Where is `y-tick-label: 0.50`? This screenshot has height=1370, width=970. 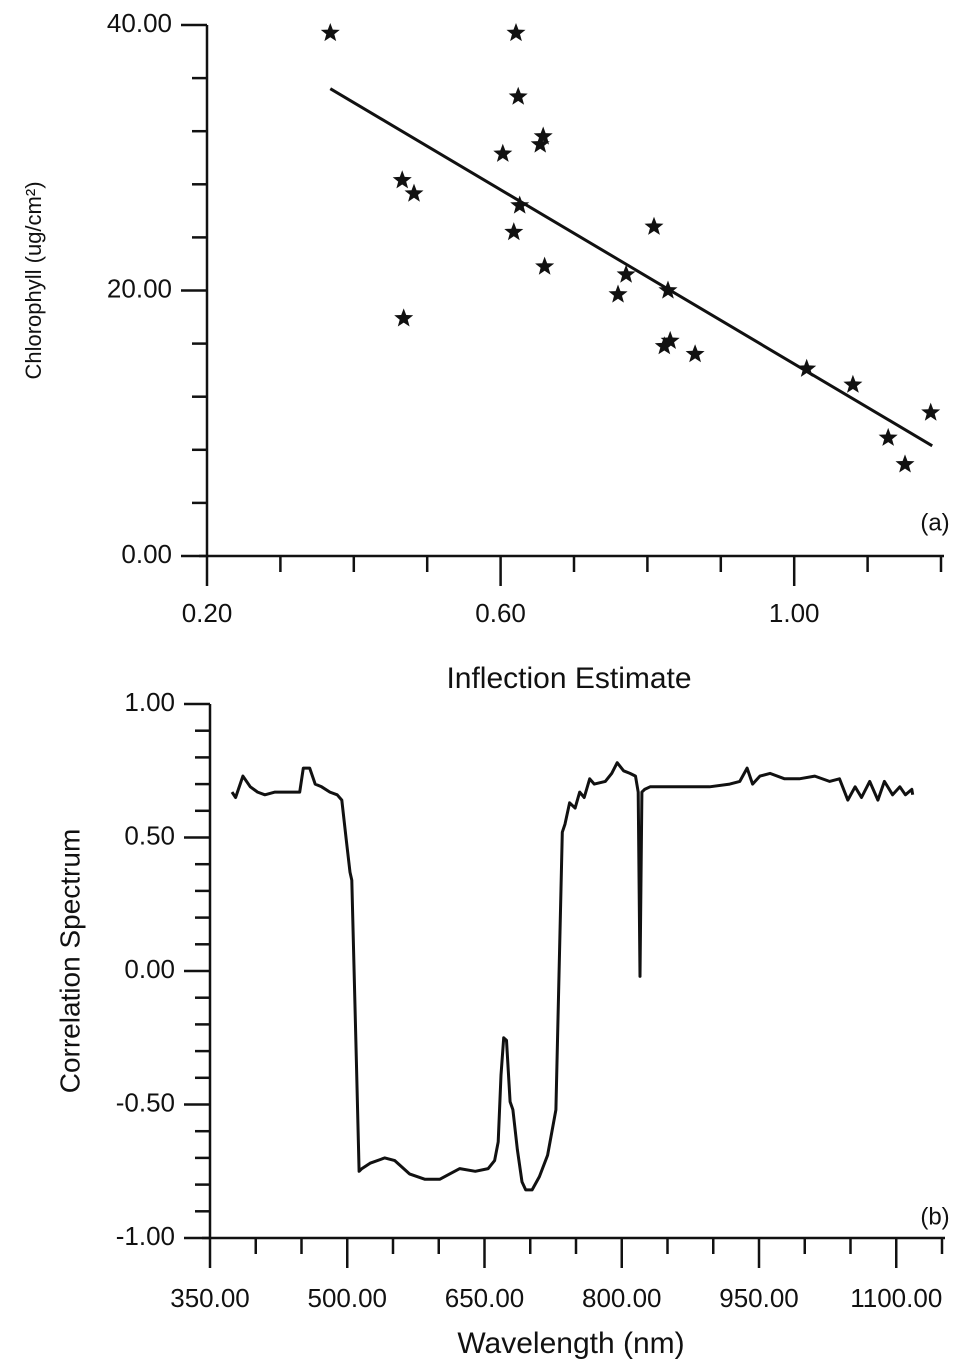
y-tick-label: 0.50 is located at coordinates (149, 835).